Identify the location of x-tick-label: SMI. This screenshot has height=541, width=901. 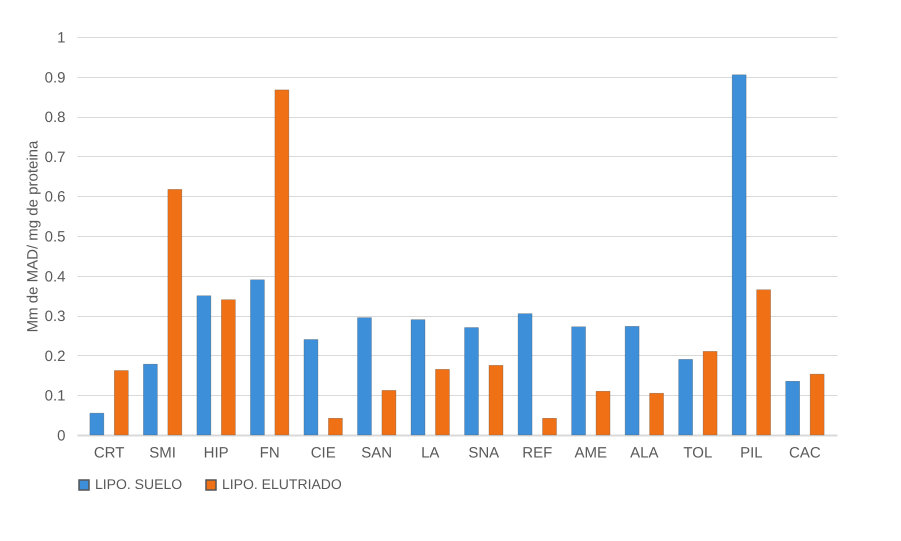
(162, 453).